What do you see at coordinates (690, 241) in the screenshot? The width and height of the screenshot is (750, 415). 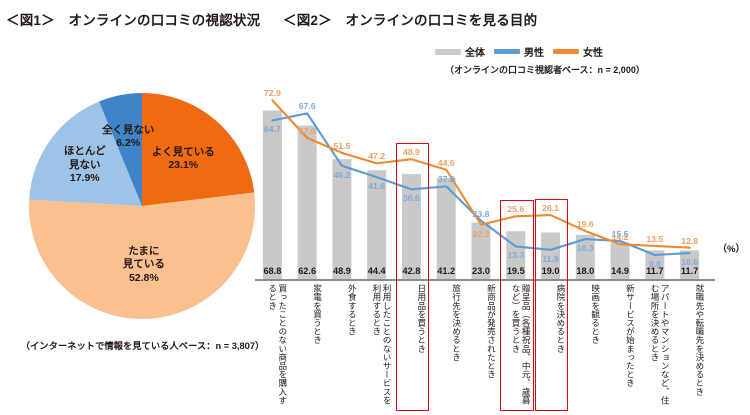 I see `data-label: 12.8` at bounding box center [690, 241].